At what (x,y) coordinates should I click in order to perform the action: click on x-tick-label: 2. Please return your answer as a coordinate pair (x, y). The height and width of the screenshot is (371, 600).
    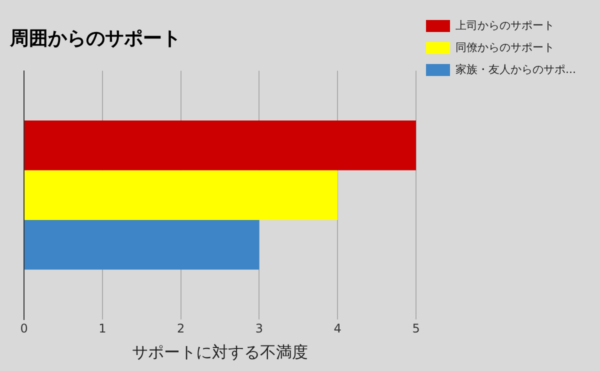
    Looking at the image, I should click on (180, 329).